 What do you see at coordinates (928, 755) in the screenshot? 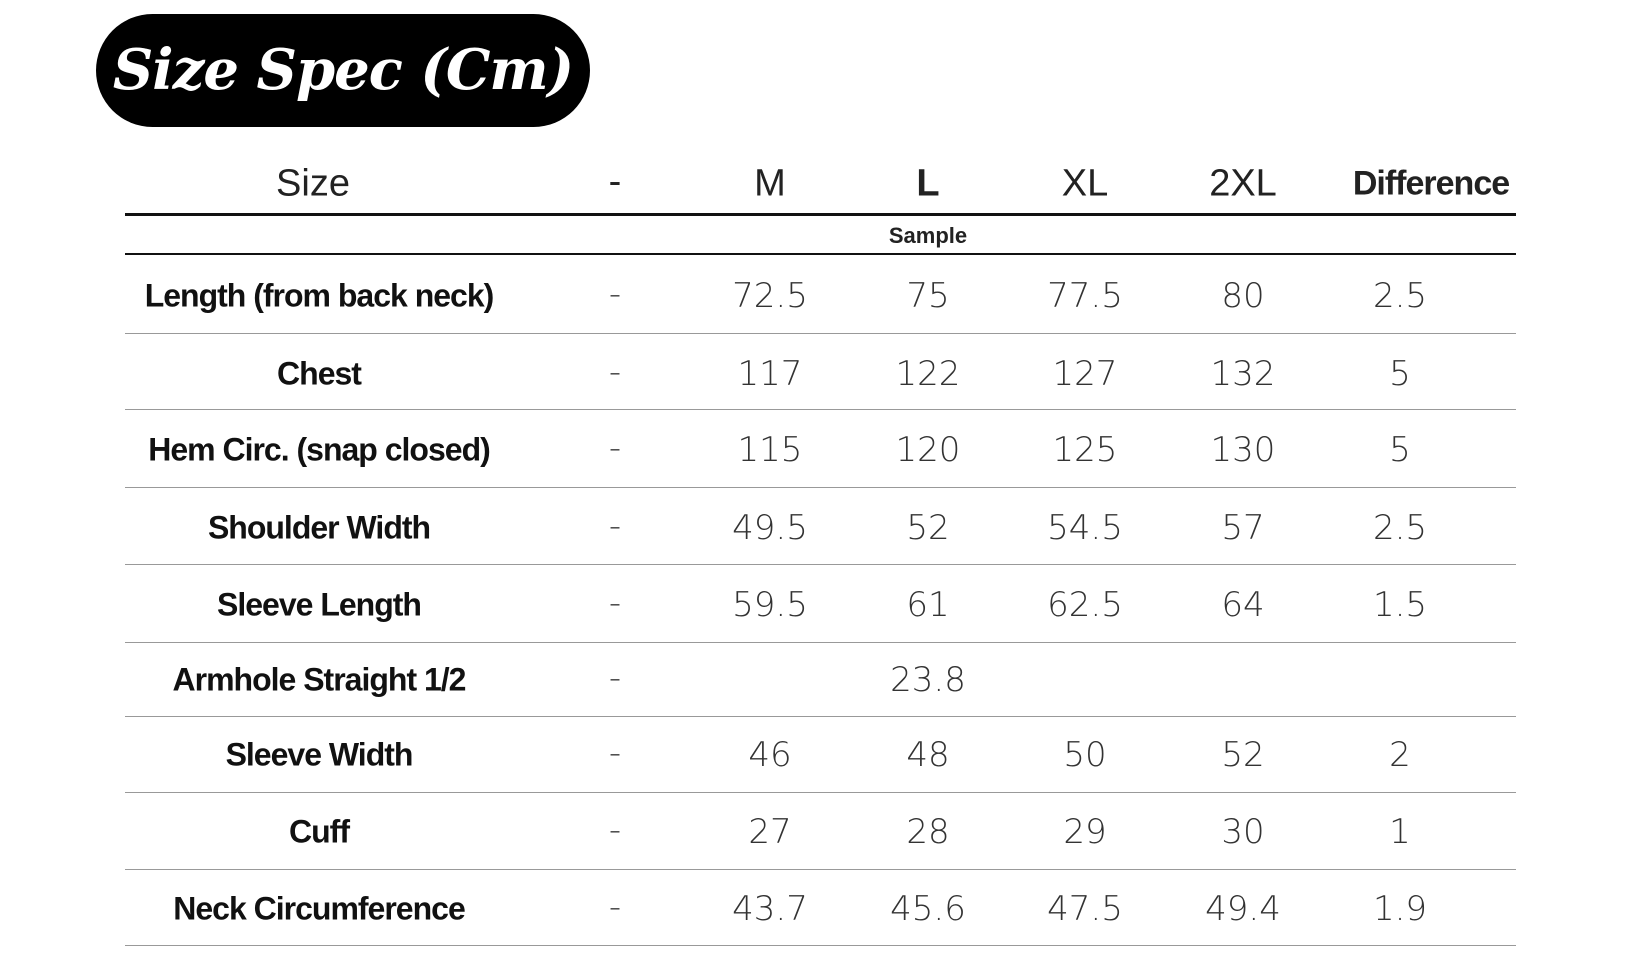
I see `cell-value: 48` at bounding box center [928, 755].